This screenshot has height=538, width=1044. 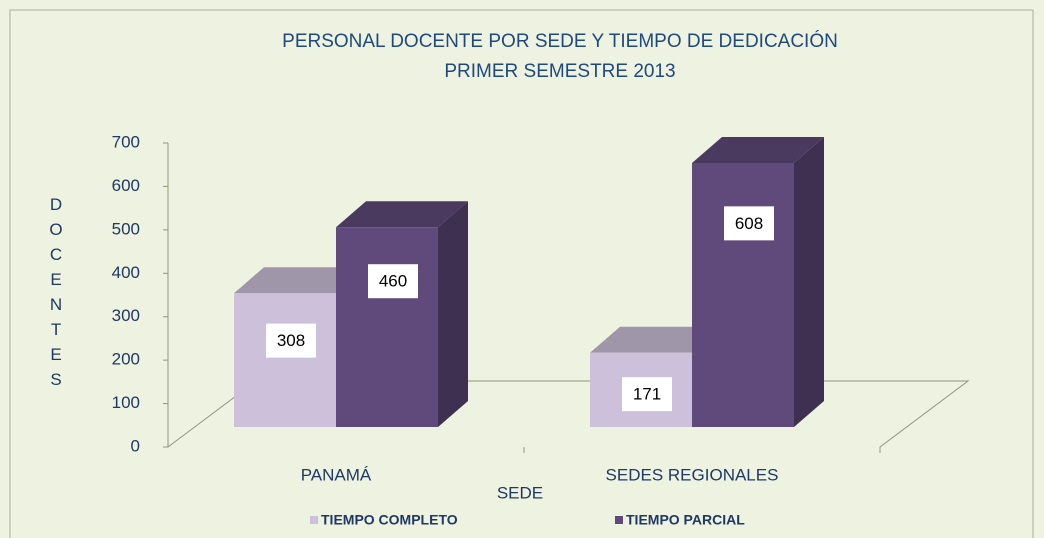 I want to click on data-label: 608, so click(x=749, y=223).